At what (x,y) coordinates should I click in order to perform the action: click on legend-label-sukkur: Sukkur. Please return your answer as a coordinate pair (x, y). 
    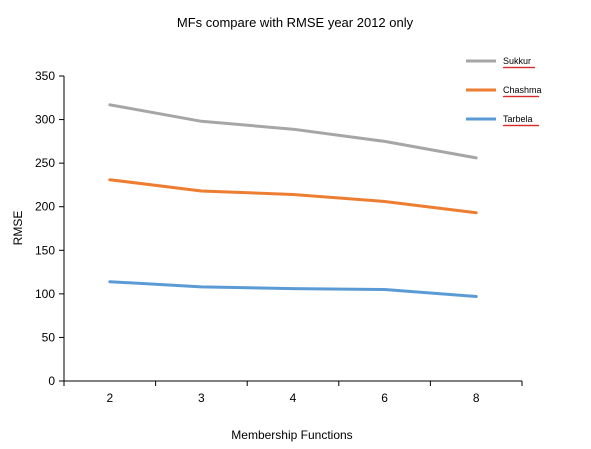
    Looking at the image, I should click on (517, 61).